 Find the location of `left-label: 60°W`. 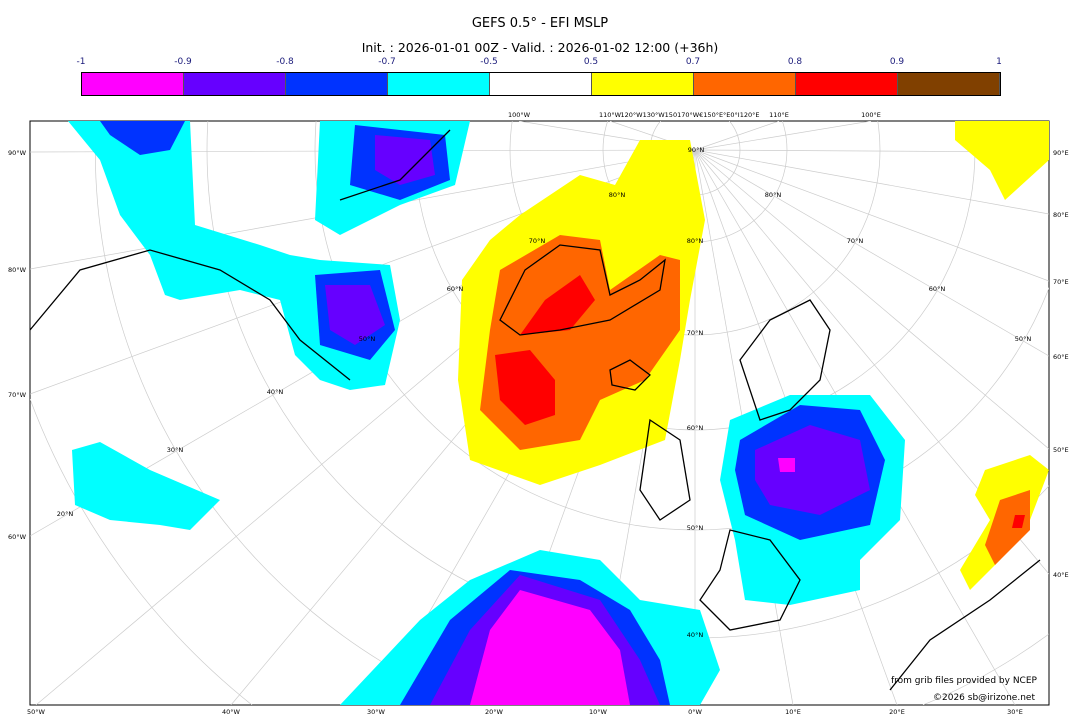

left-label: 60°W is located at coordinates (17, 537).